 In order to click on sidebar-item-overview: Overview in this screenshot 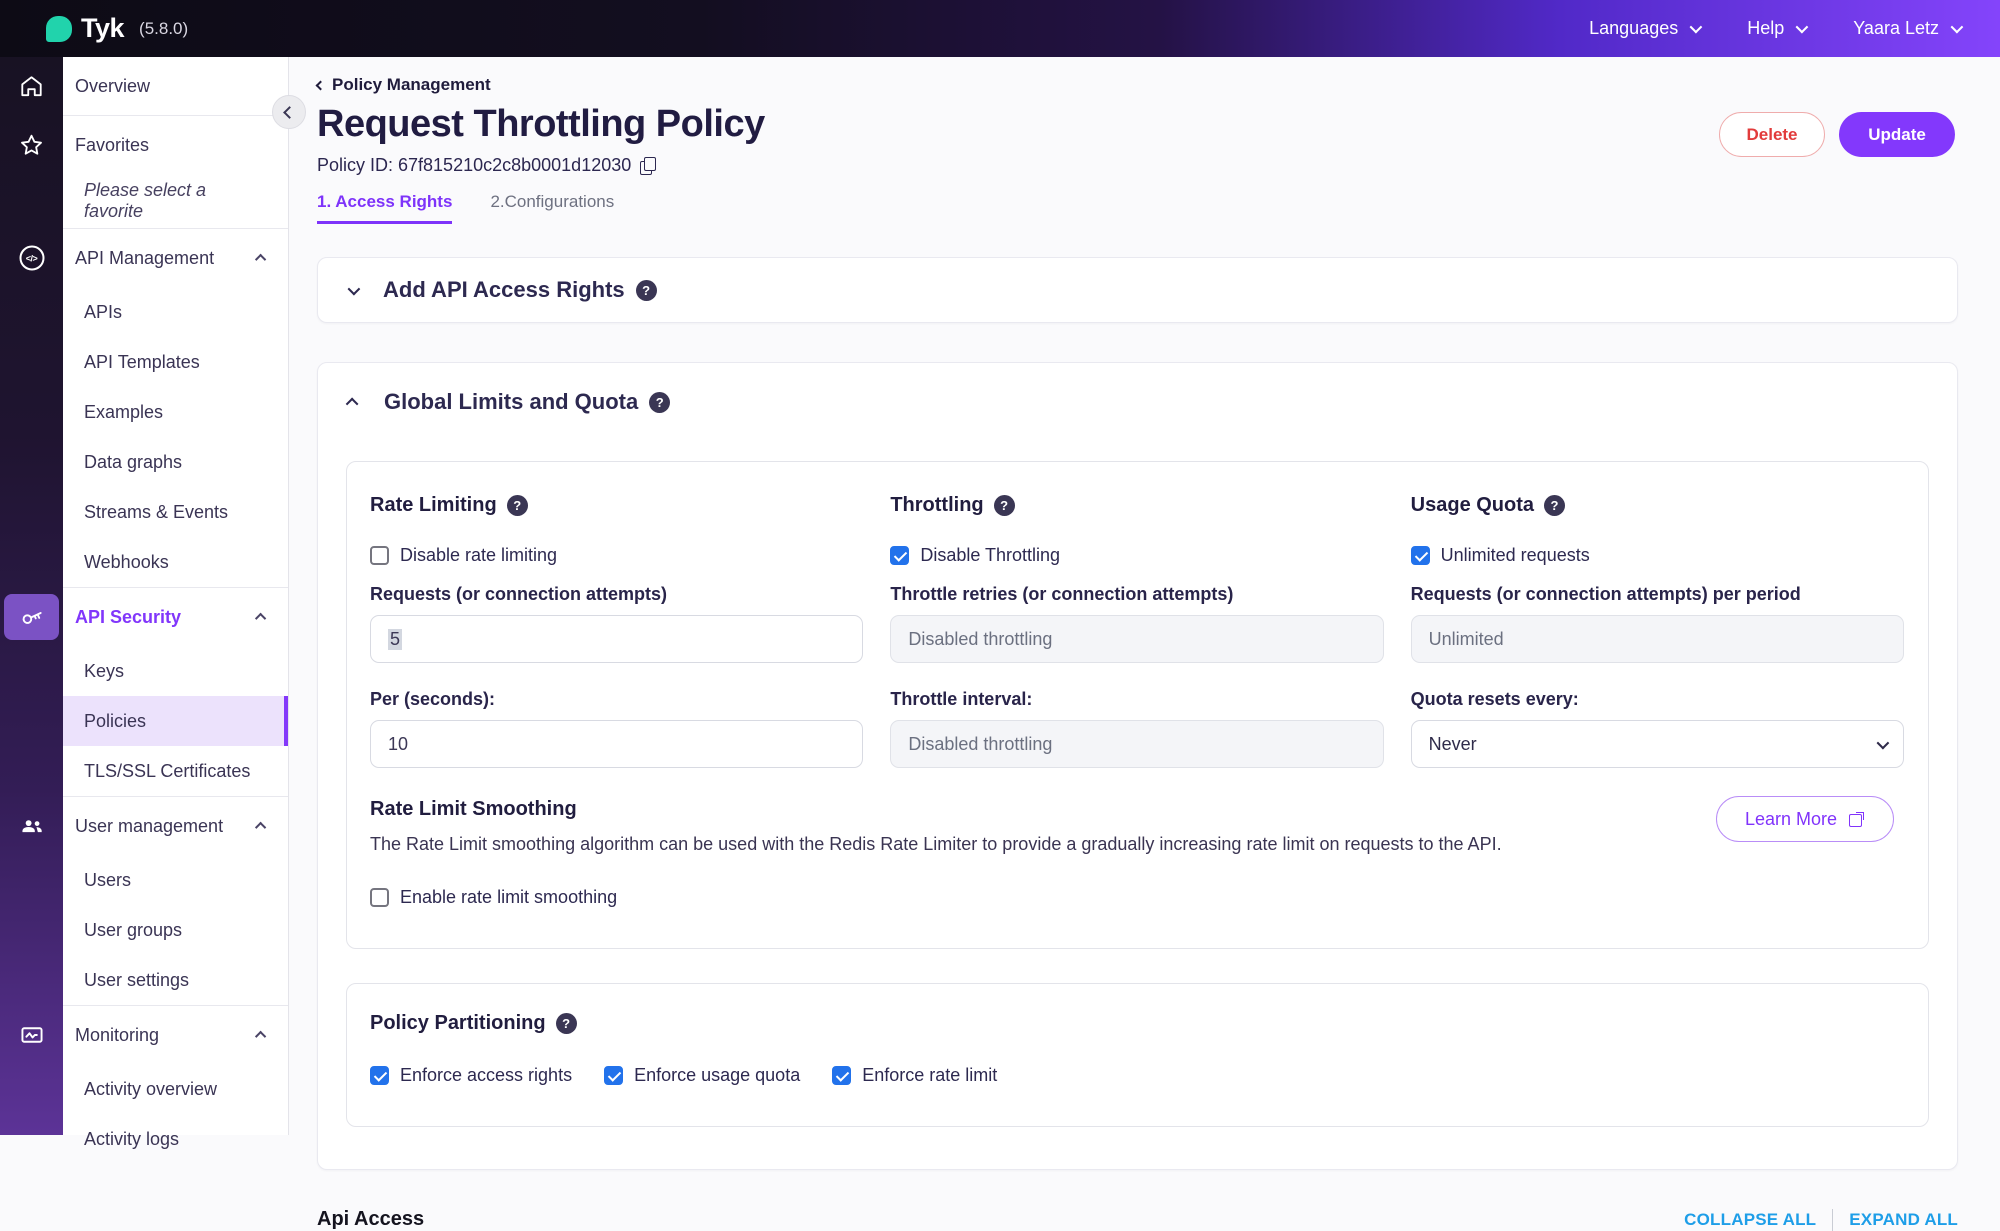, I will do `click(175, 86)`.